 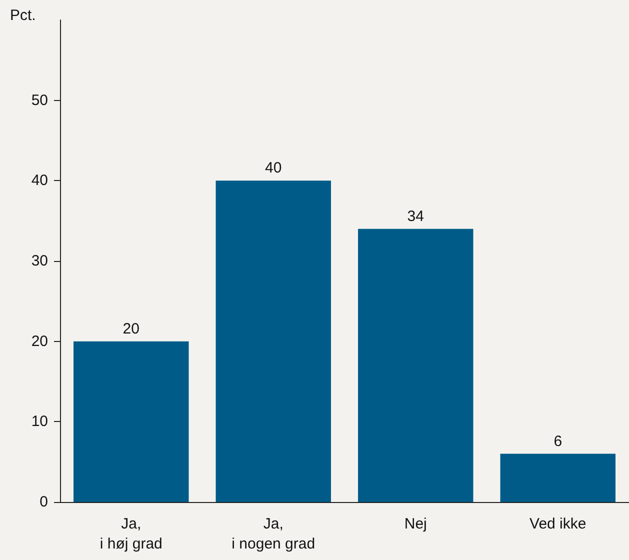 What do you see at coordinates (415, 216) in the screenshot?
I see `data-label: 34` at bounding box center [415, 216].